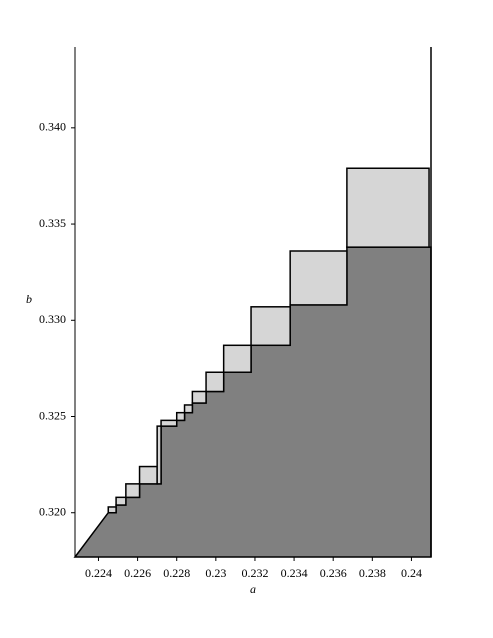 The image size is (493, 638). Describe the element at coordinates (411, 573) in the screenshot. I see `x-tick-label: 0.24` at that location.